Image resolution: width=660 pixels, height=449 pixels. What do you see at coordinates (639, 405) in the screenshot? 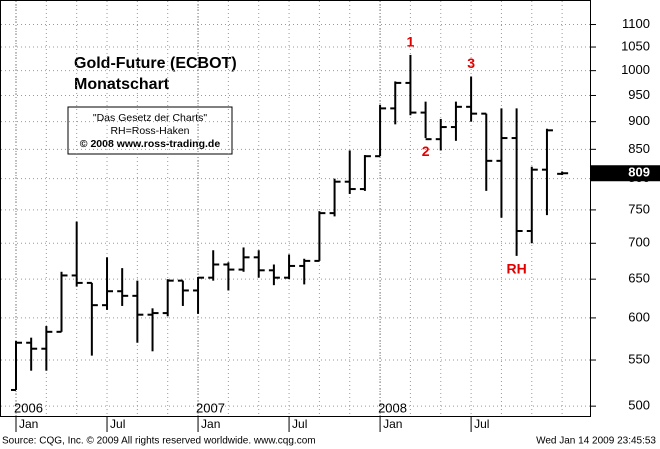
I see `y-tick-label: 500` at bounding box center [639, 405].